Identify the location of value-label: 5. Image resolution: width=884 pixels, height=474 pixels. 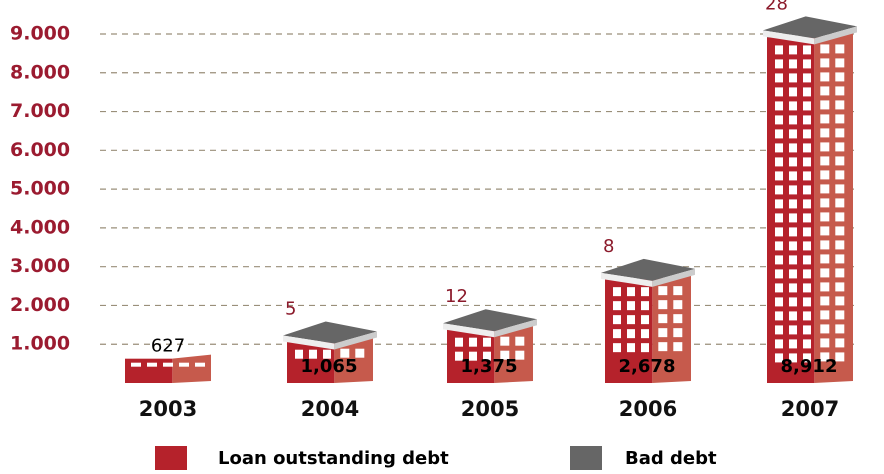
(290, 309).